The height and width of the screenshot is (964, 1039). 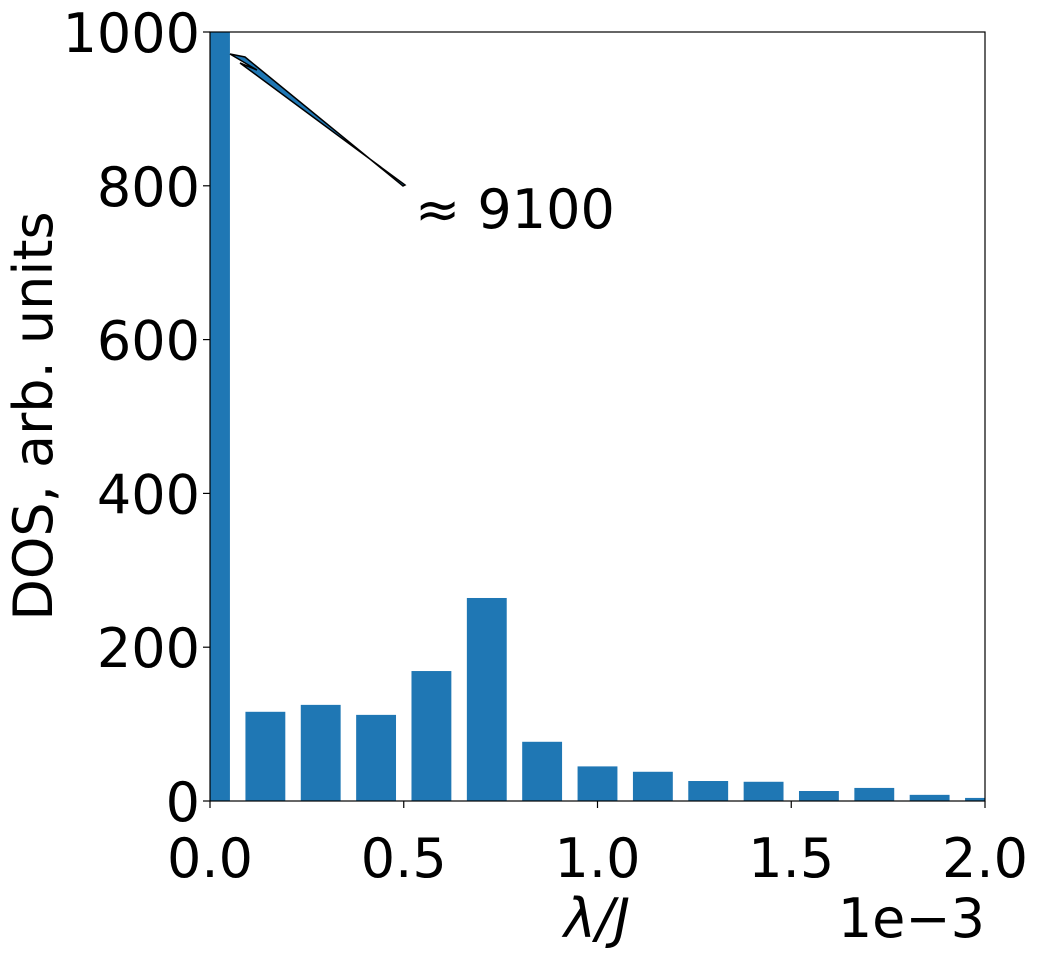 What do you see at coordinates (148, 648) in the screenshot?
I see `y-tick-label: 200` at bounding box center [148, 648].